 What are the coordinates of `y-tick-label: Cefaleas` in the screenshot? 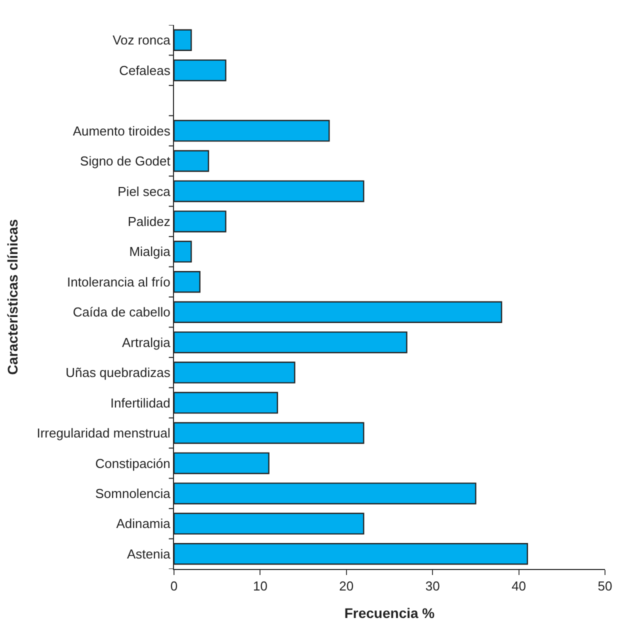 It's located at (145, 70).